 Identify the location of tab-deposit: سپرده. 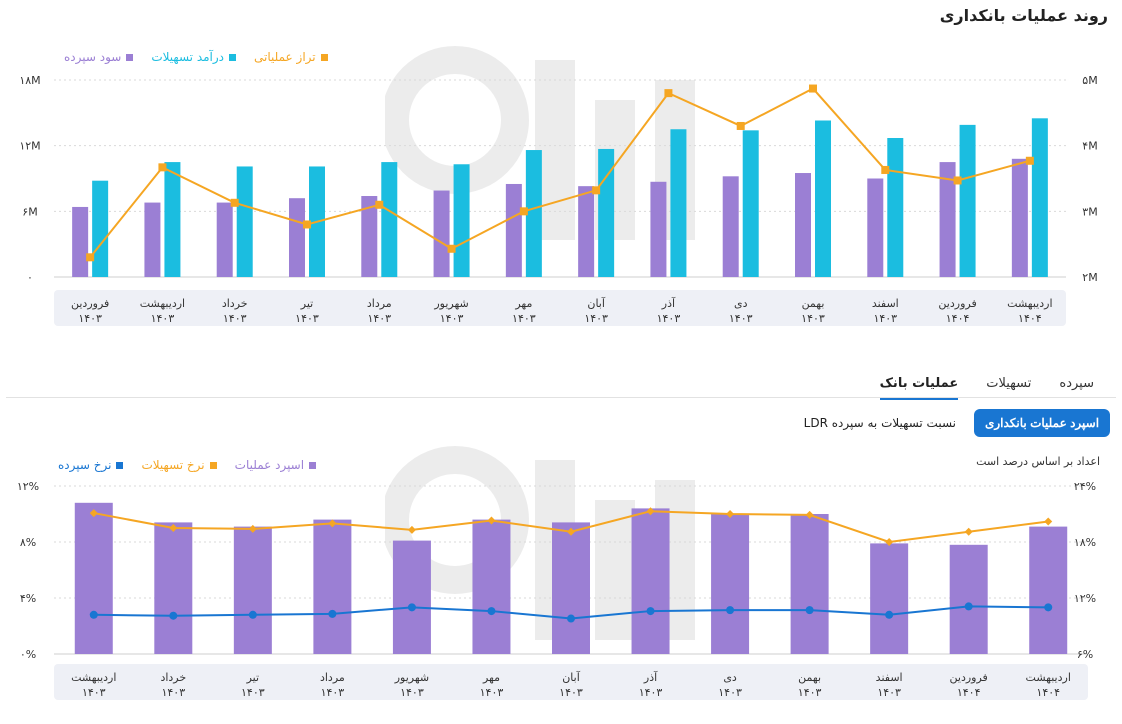
(1076, 383).